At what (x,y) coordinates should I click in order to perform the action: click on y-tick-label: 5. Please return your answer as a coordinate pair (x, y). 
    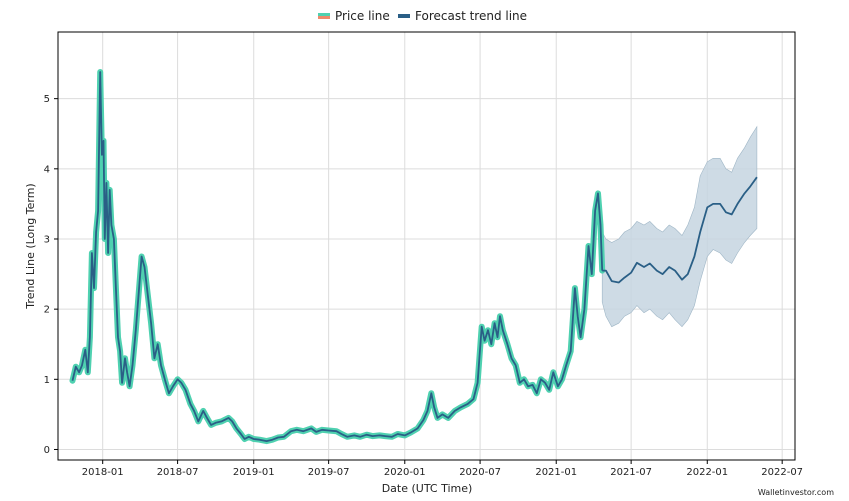
    Looking at the image, I should click on (47, 99).